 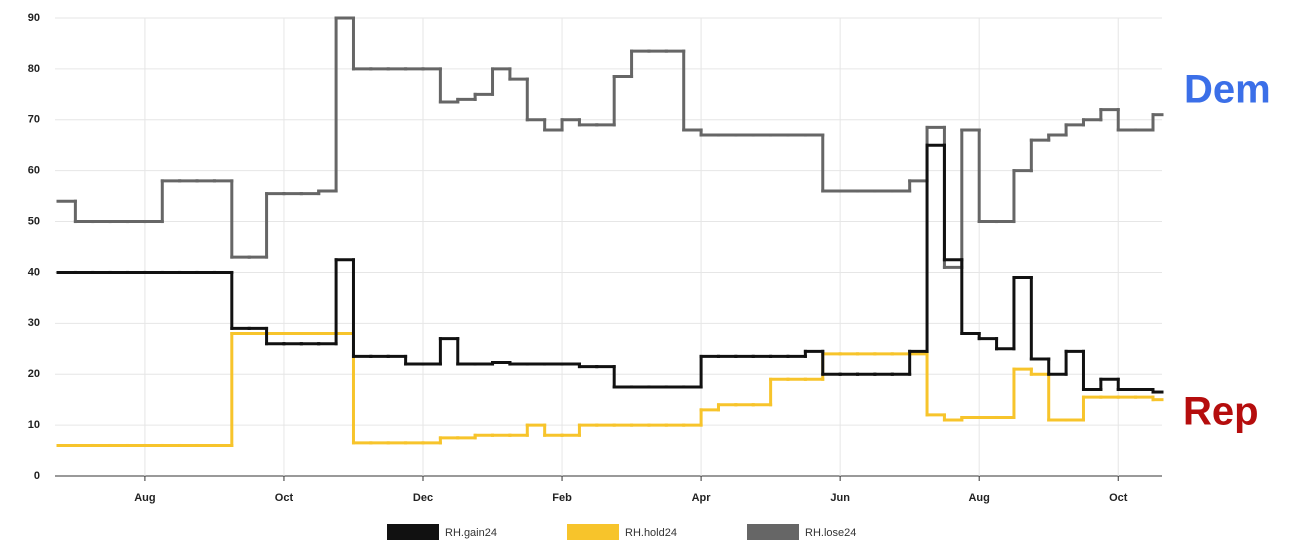 What do you see at coordinates (34, 221) in the screenshot?
I see `y-tick-label: 50` at bounding box center [34, 221].